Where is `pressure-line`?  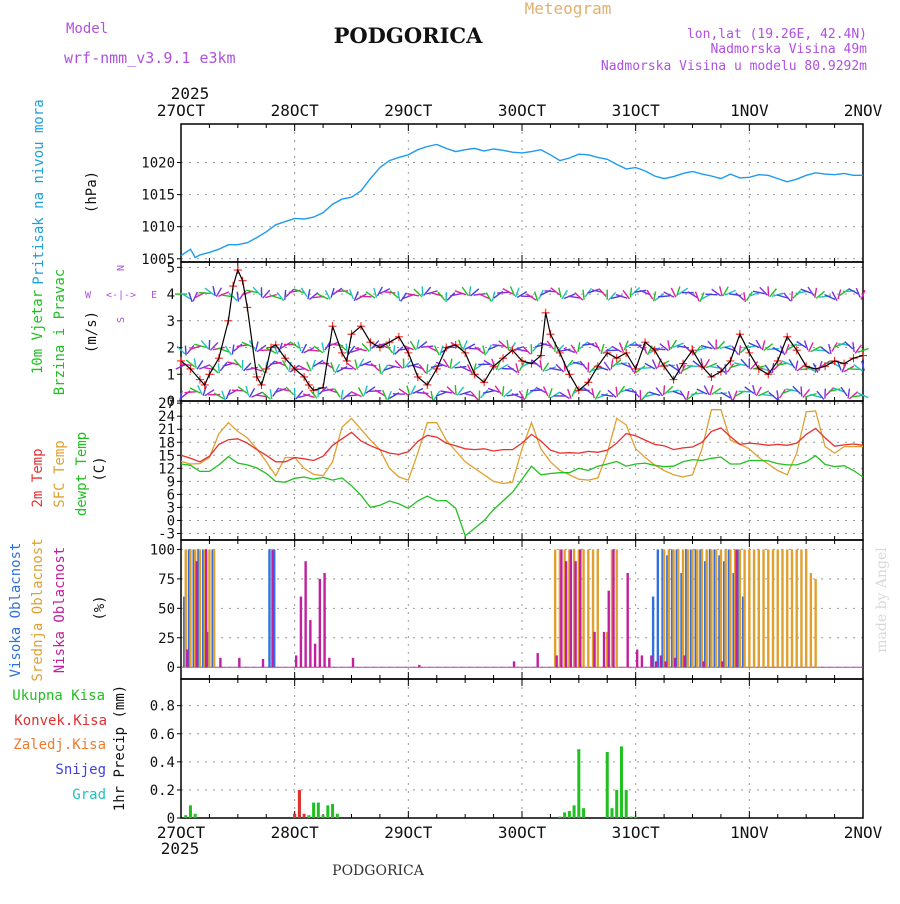
pressure-line is located at coordinates (522, 201).